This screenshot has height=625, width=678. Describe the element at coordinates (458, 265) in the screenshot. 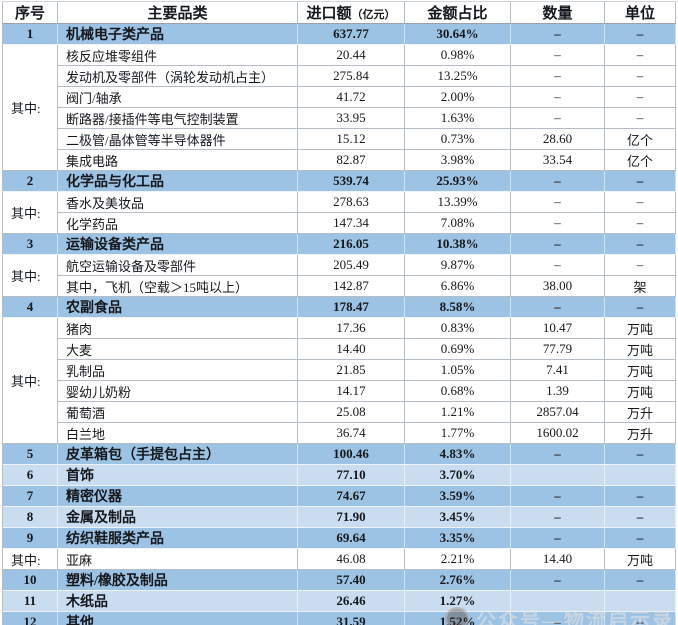

I see `share-cell: 9.87%` at that location.